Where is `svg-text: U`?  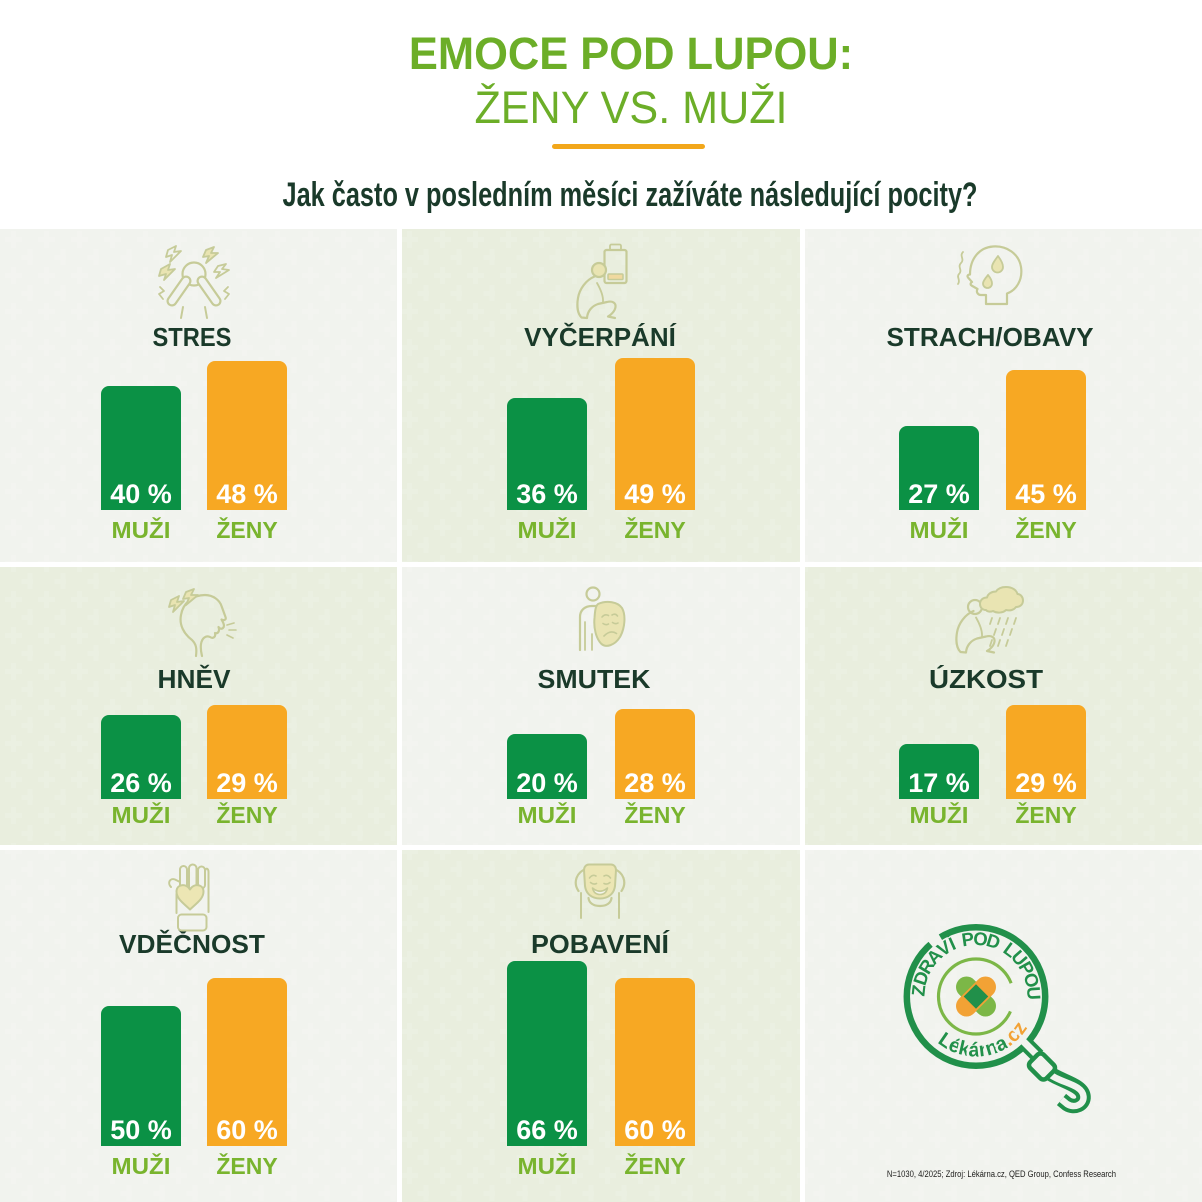
svg-text: U is located at coordinates (1034, 993).